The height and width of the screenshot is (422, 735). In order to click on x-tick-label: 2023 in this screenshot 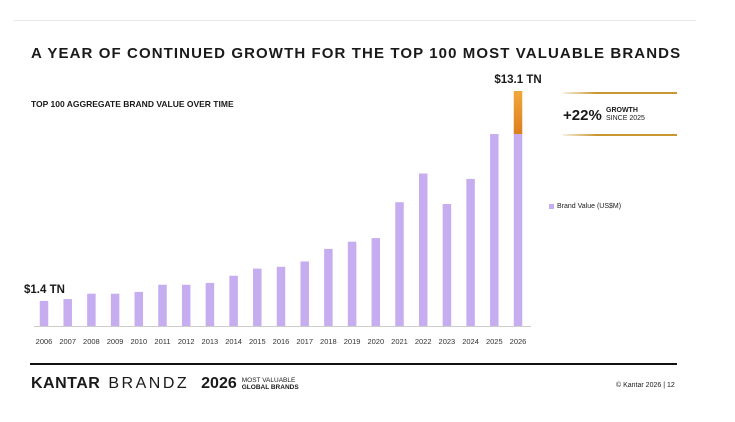, I will do `click(447, 341)`.